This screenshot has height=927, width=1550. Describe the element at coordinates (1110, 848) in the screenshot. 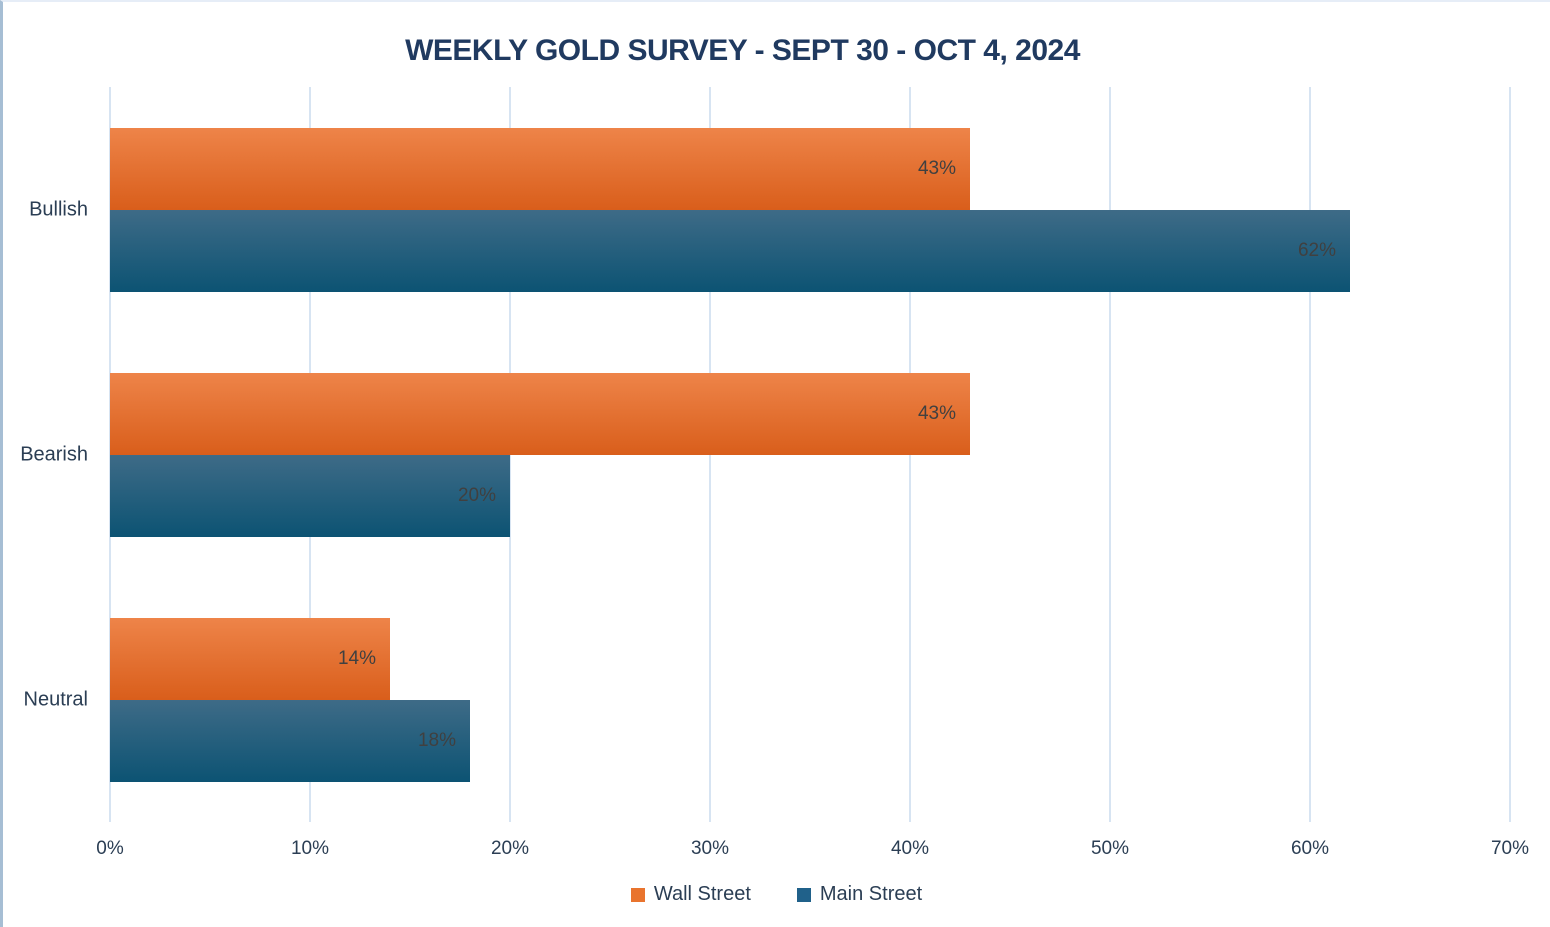

I see `x-tick-label-50: 50%` at that location.